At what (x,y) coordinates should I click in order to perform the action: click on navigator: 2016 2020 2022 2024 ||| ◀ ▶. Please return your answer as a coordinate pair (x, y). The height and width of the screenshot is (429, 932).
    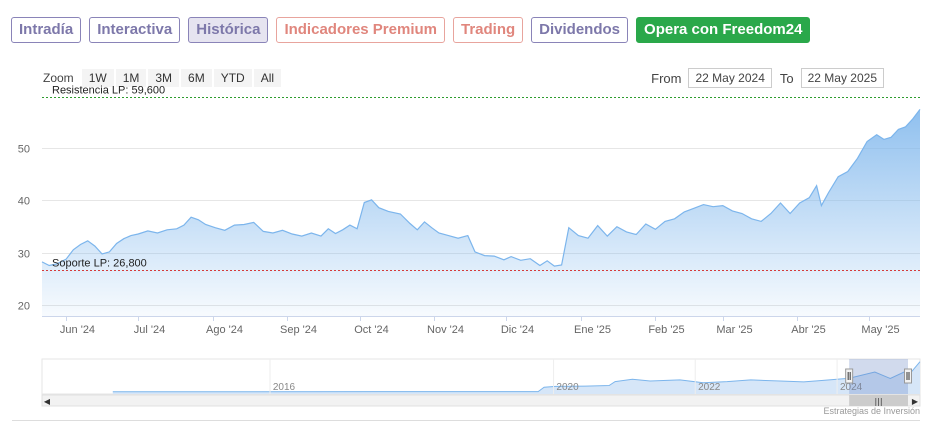
    Looking at the image, I should click on (481, 382).